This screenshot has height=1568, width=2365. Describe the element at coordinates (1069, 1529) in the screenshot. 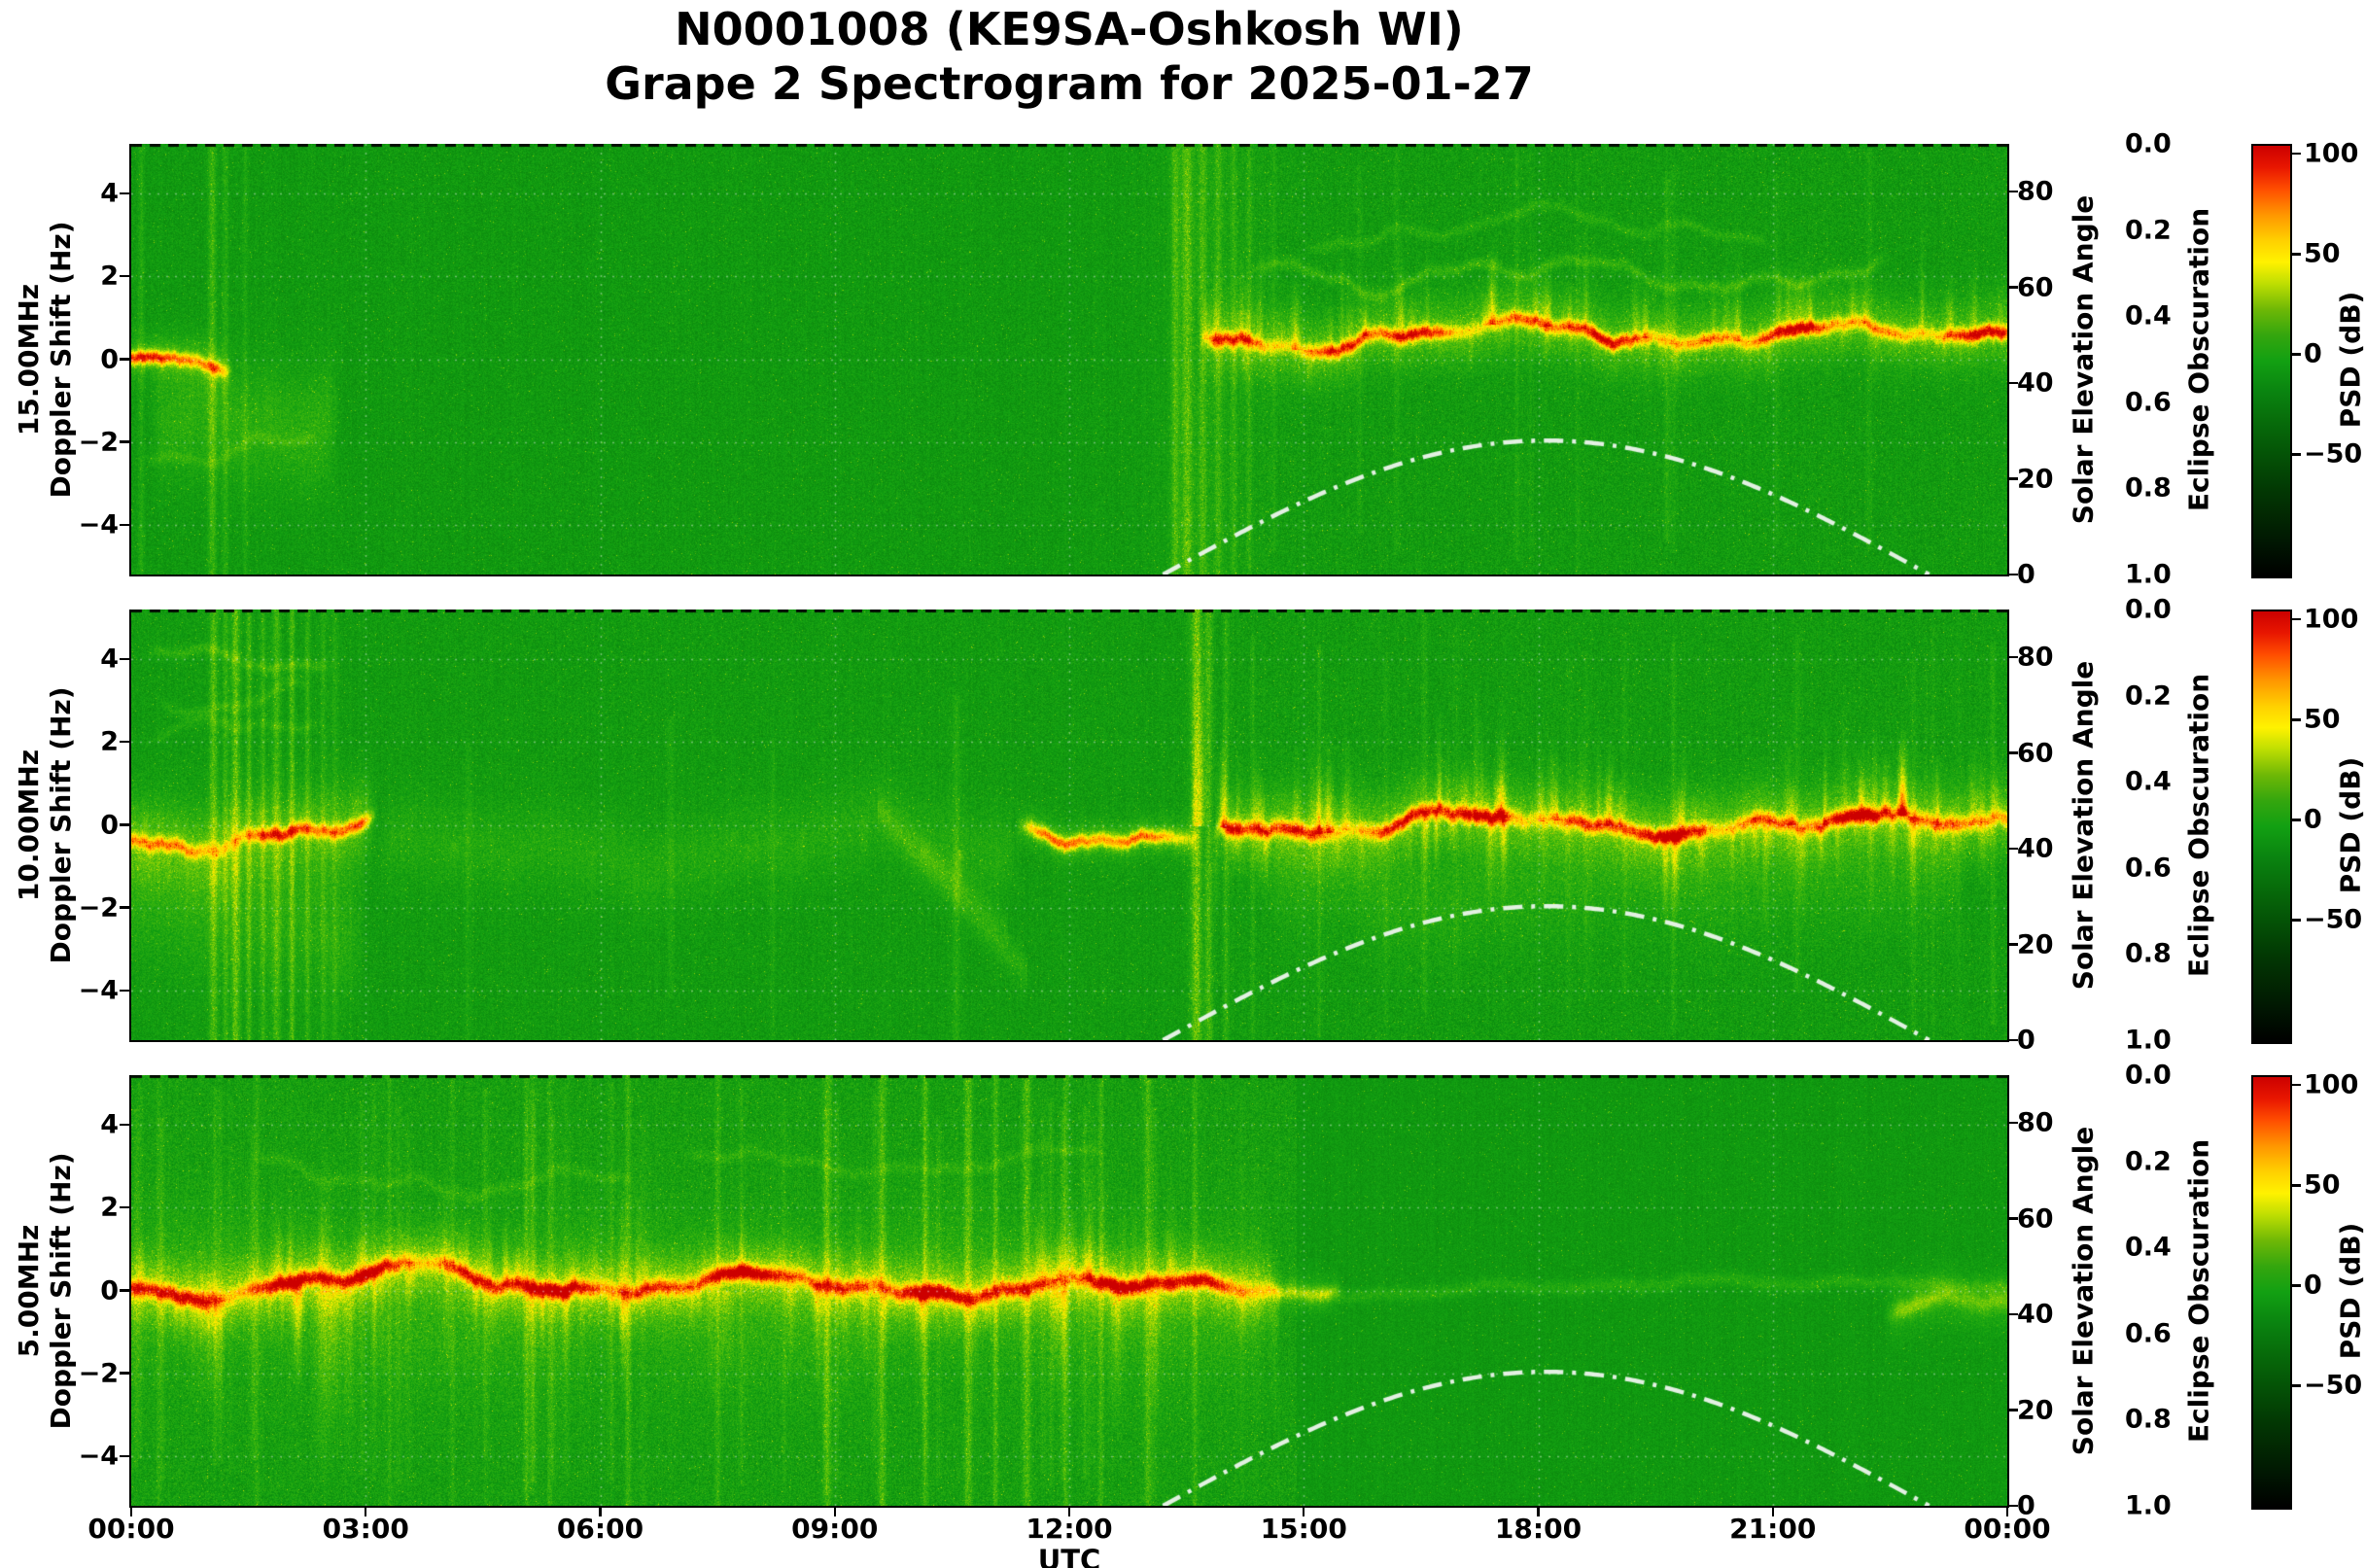

I see `x-tick-label: 12:00` at that location.